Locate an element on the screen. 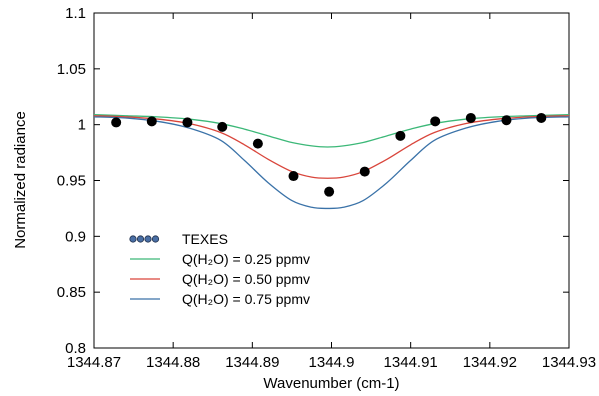 The height and width of the screenshot is (396, 599). x-tick-label: 1344.92 is located at coordinates (490, 362).